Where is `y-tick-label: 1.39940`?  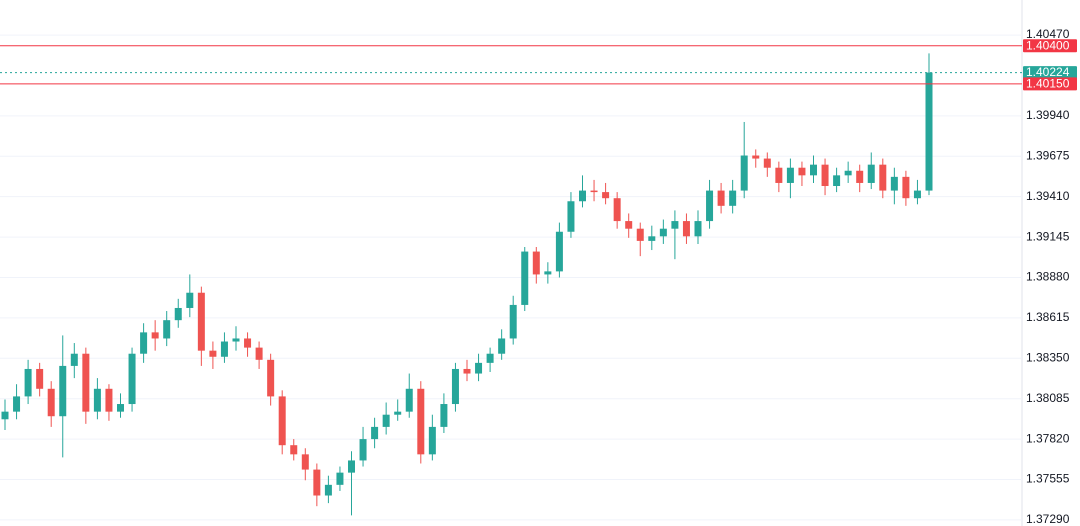
y-tick-label: 1.39940 is located at coordinates (1048, 115).